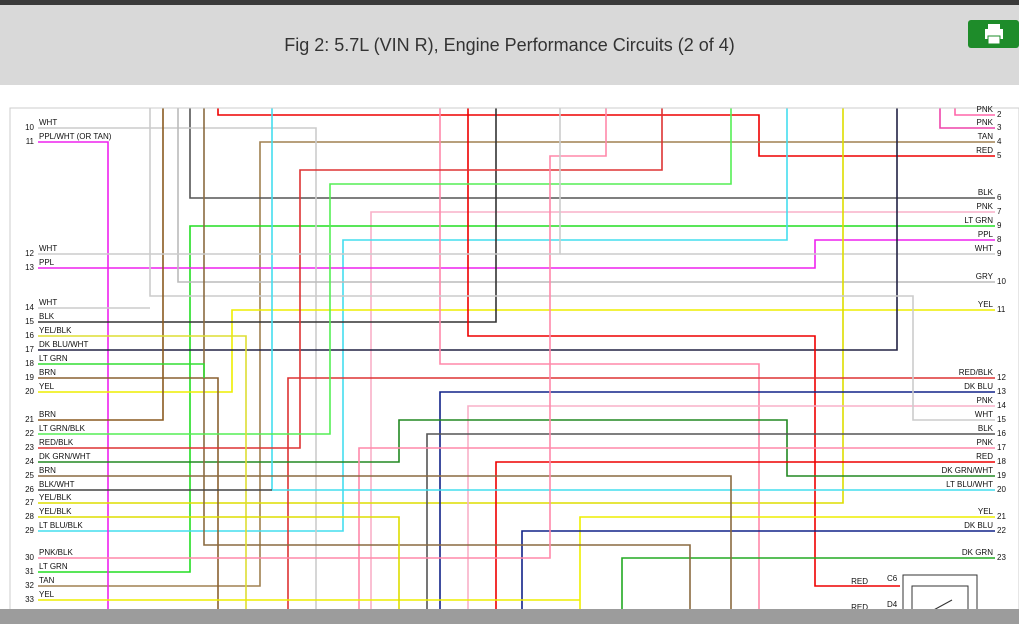  I want to click on wire-label: LT BLU/WHT, so click(969, 484).